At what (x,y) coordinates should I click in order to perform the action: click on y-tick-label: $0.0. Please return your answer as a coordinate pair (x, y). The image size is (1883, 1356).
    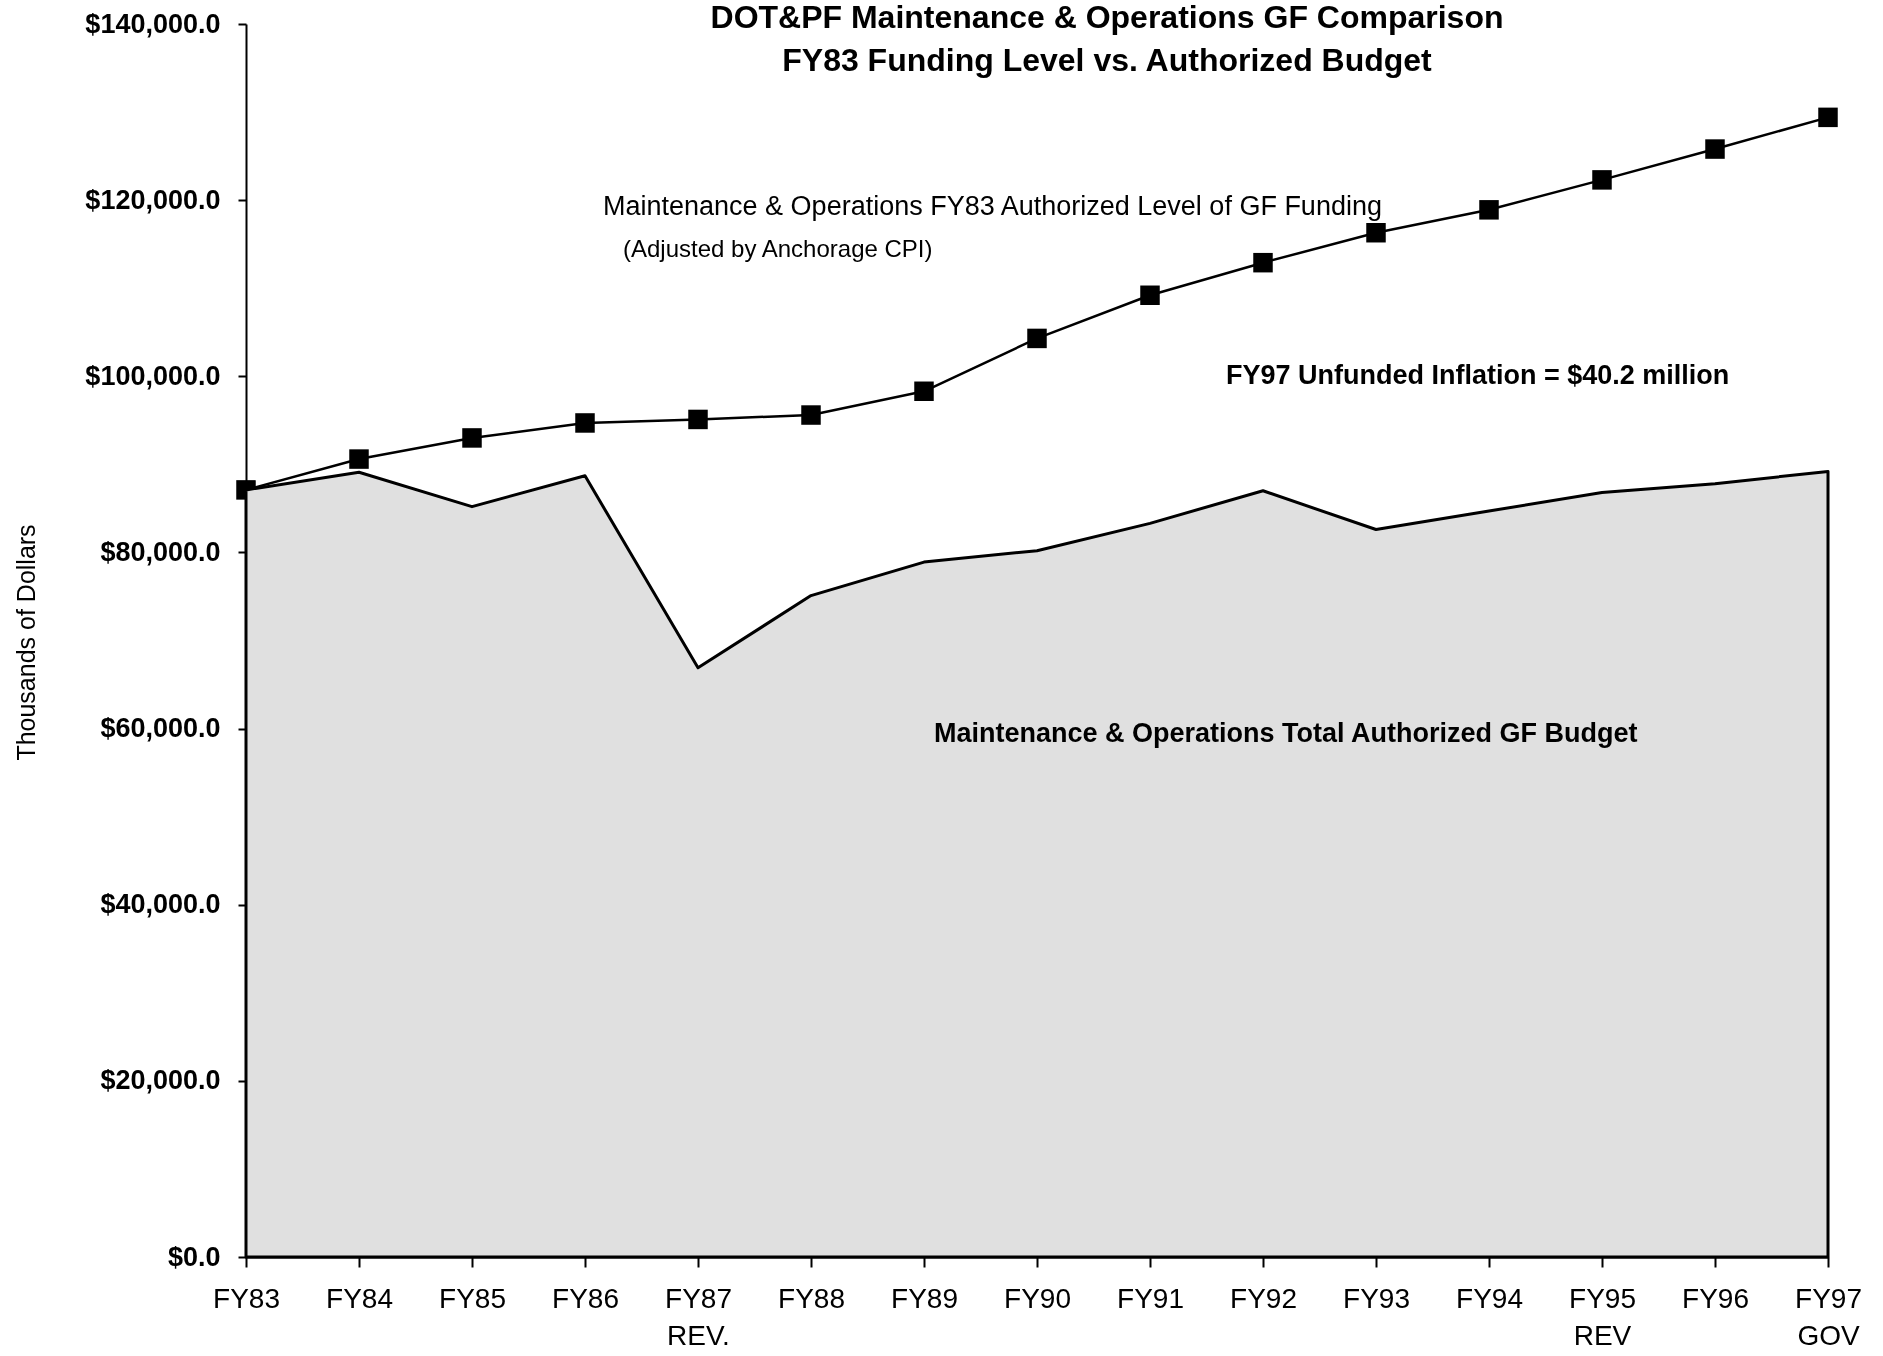
    Looking at the image, I should click on (194, 1256).